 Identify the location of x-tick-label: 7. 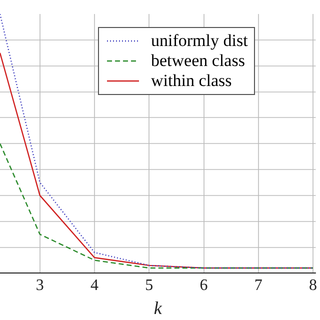
(258, 285).